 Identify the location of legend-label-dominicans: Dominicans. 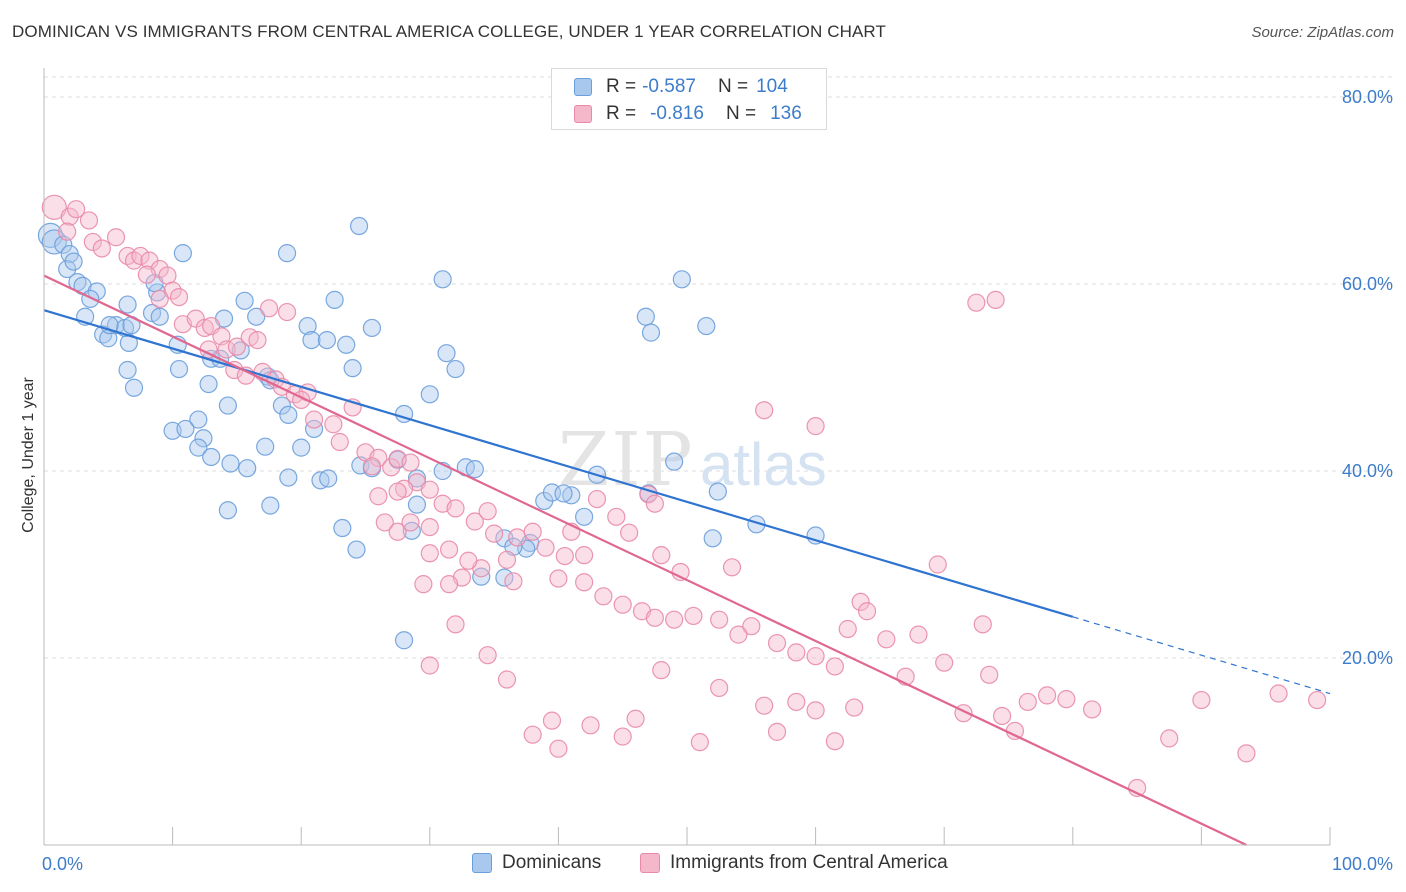
(552, 862).